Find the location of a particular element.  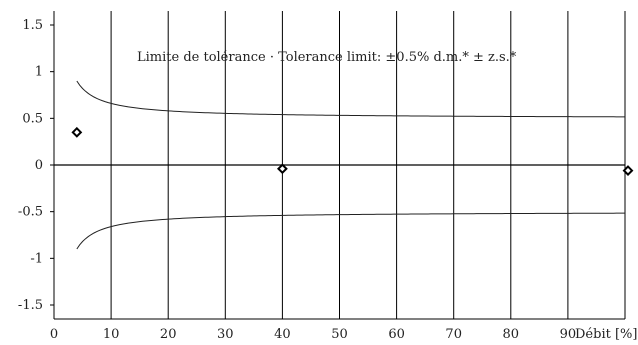

x-tick-label: 70 is located at coordinates (453, 334).